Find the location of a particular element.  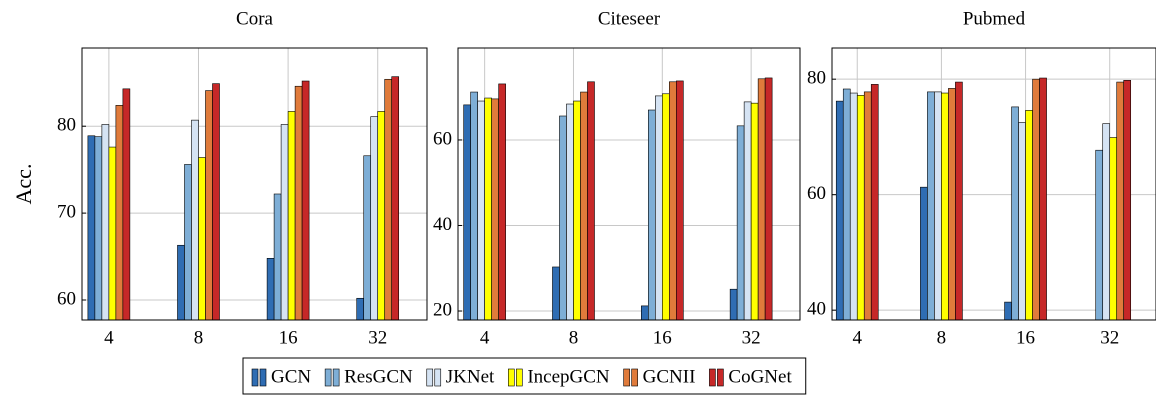

y-tick-label: 40 is located at coordinates (816, 309).